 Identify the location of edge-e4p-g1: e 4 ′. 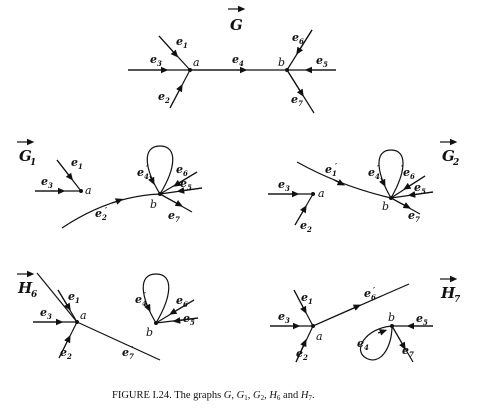
(155, 170).